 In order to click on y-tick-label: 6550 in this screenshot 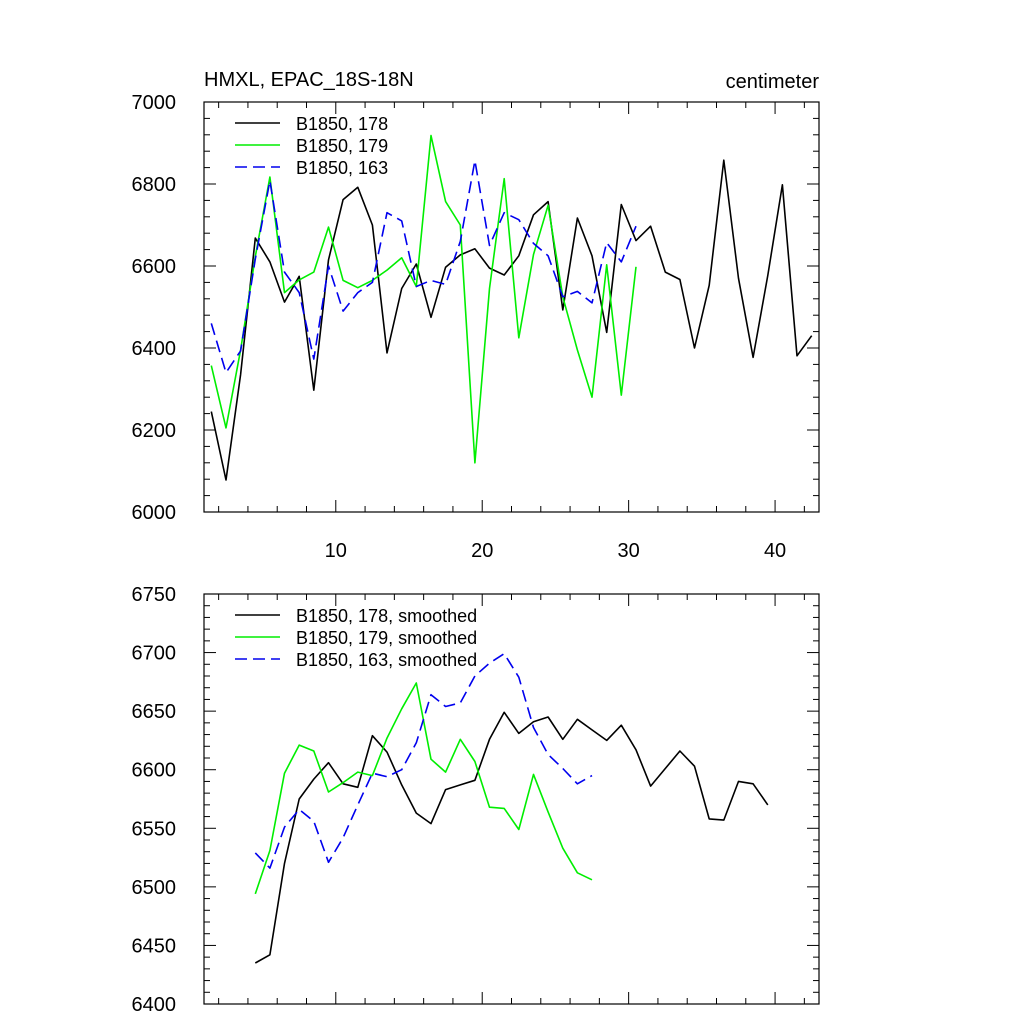, I will do `click(154, 829)`.